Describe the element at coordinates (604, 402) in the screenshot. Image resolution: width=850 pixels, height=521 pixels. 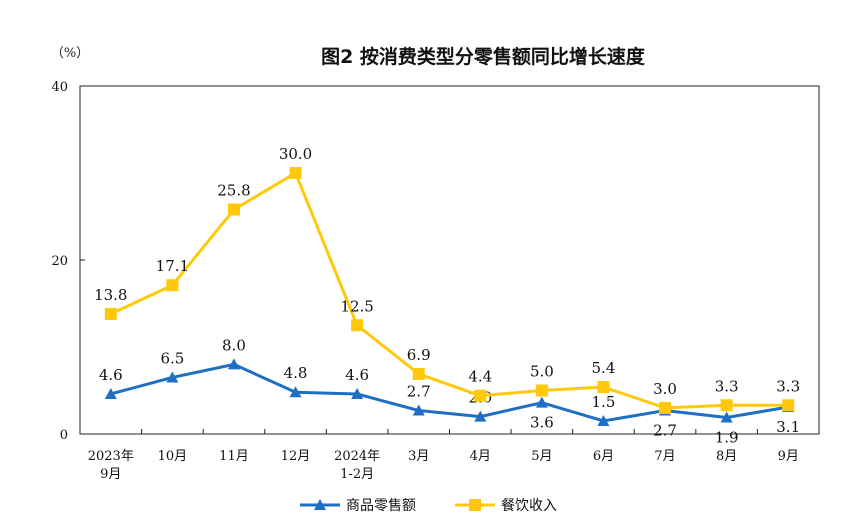
I see `data-label: 1.5` at that location.